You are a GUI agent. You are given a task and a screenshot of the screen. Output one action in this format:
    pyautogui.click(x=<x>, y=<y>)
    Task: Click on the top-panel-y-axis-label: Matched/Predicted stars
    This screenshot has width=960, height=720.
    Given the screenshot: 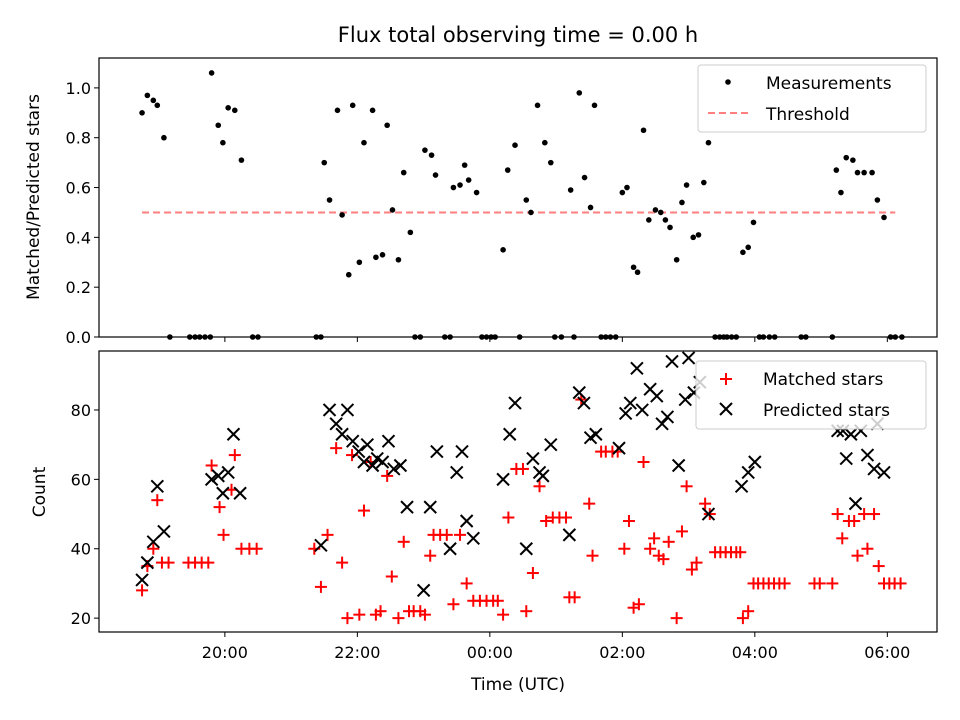 What is the action you would take?
    pyautogui.click(x=34, y=197)
    